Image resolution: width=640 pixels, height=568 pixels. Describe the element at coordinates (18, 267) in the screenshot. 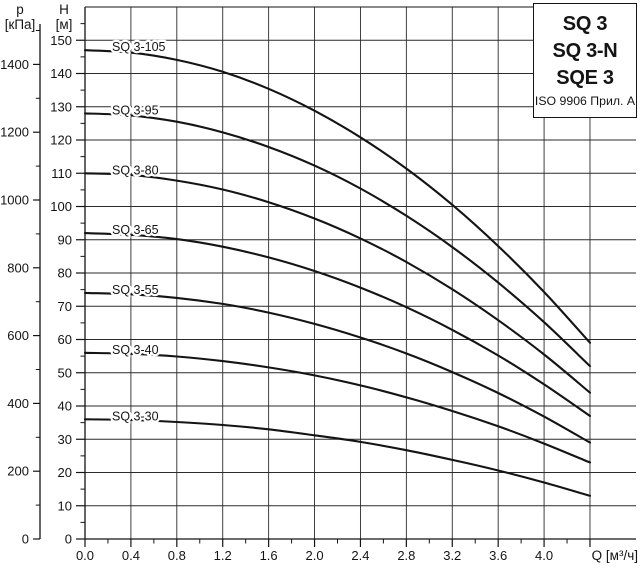

I see `p-tick-label: 800` at that location.